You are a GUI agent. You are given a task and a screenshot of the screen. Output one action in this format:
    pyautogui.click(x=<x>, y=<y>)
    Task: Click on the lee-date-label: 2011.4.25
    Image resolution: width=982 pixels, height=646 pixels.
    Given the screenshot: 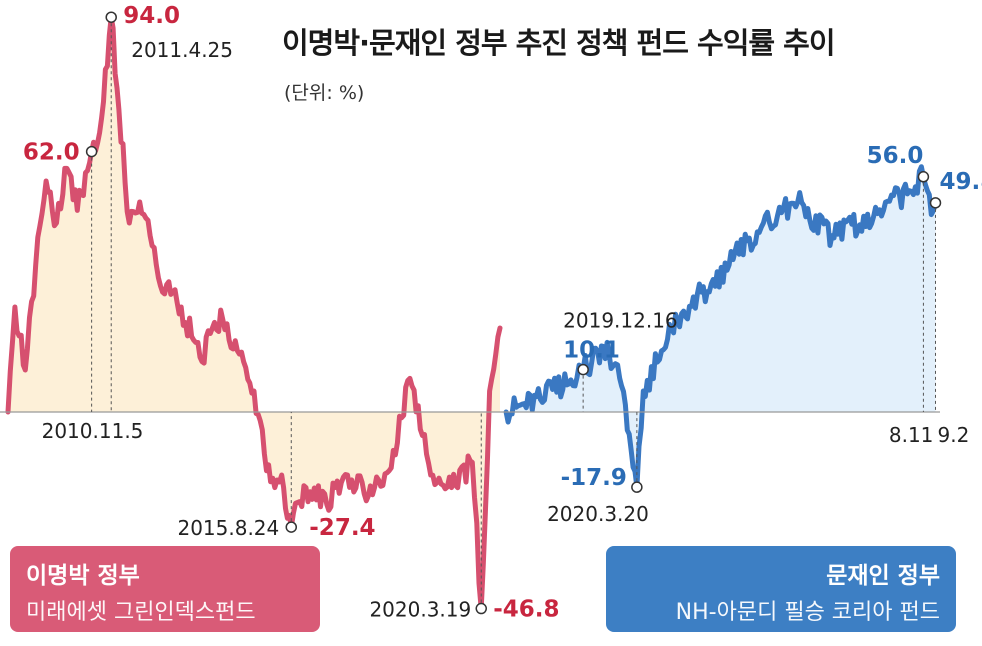 What is the action you would take?
    pyautogui.click(x=182, y=50)
    